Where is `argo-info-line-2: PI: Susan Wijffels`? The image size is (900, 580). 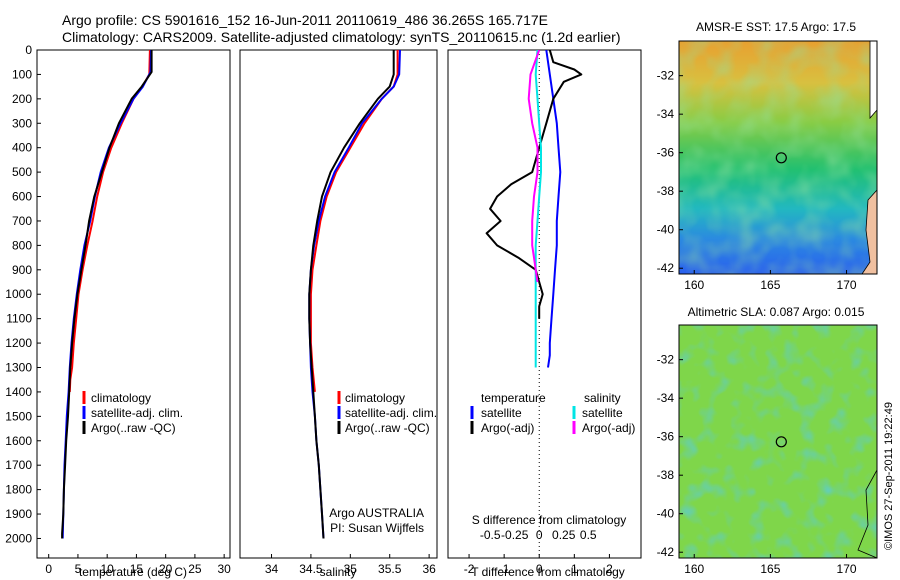
argo-info-line-2: PI: Susan Wijffels is located at coordinates (377, 528).